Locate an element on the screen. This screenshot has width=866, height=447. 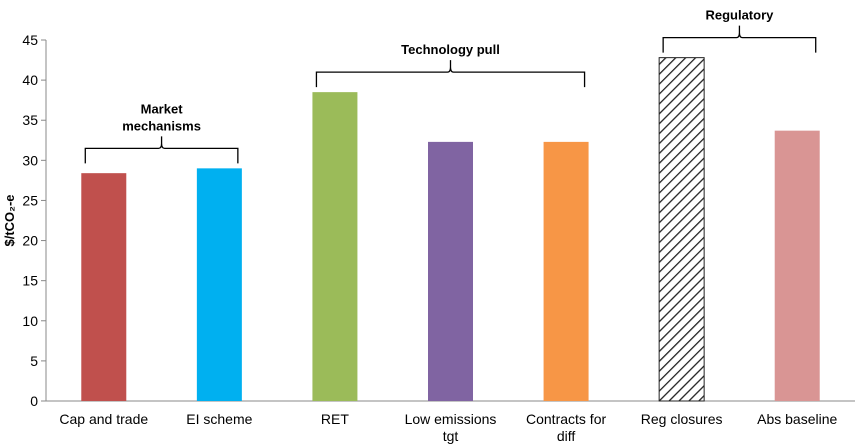
x-tick-label: RET is located at coordinates (335, 419).